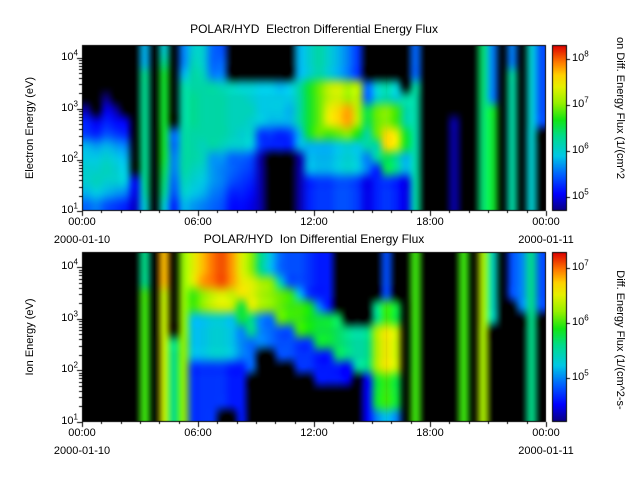  I want to click on y-axis-label-ion: Ion Energy (eV), so click(30, 337).